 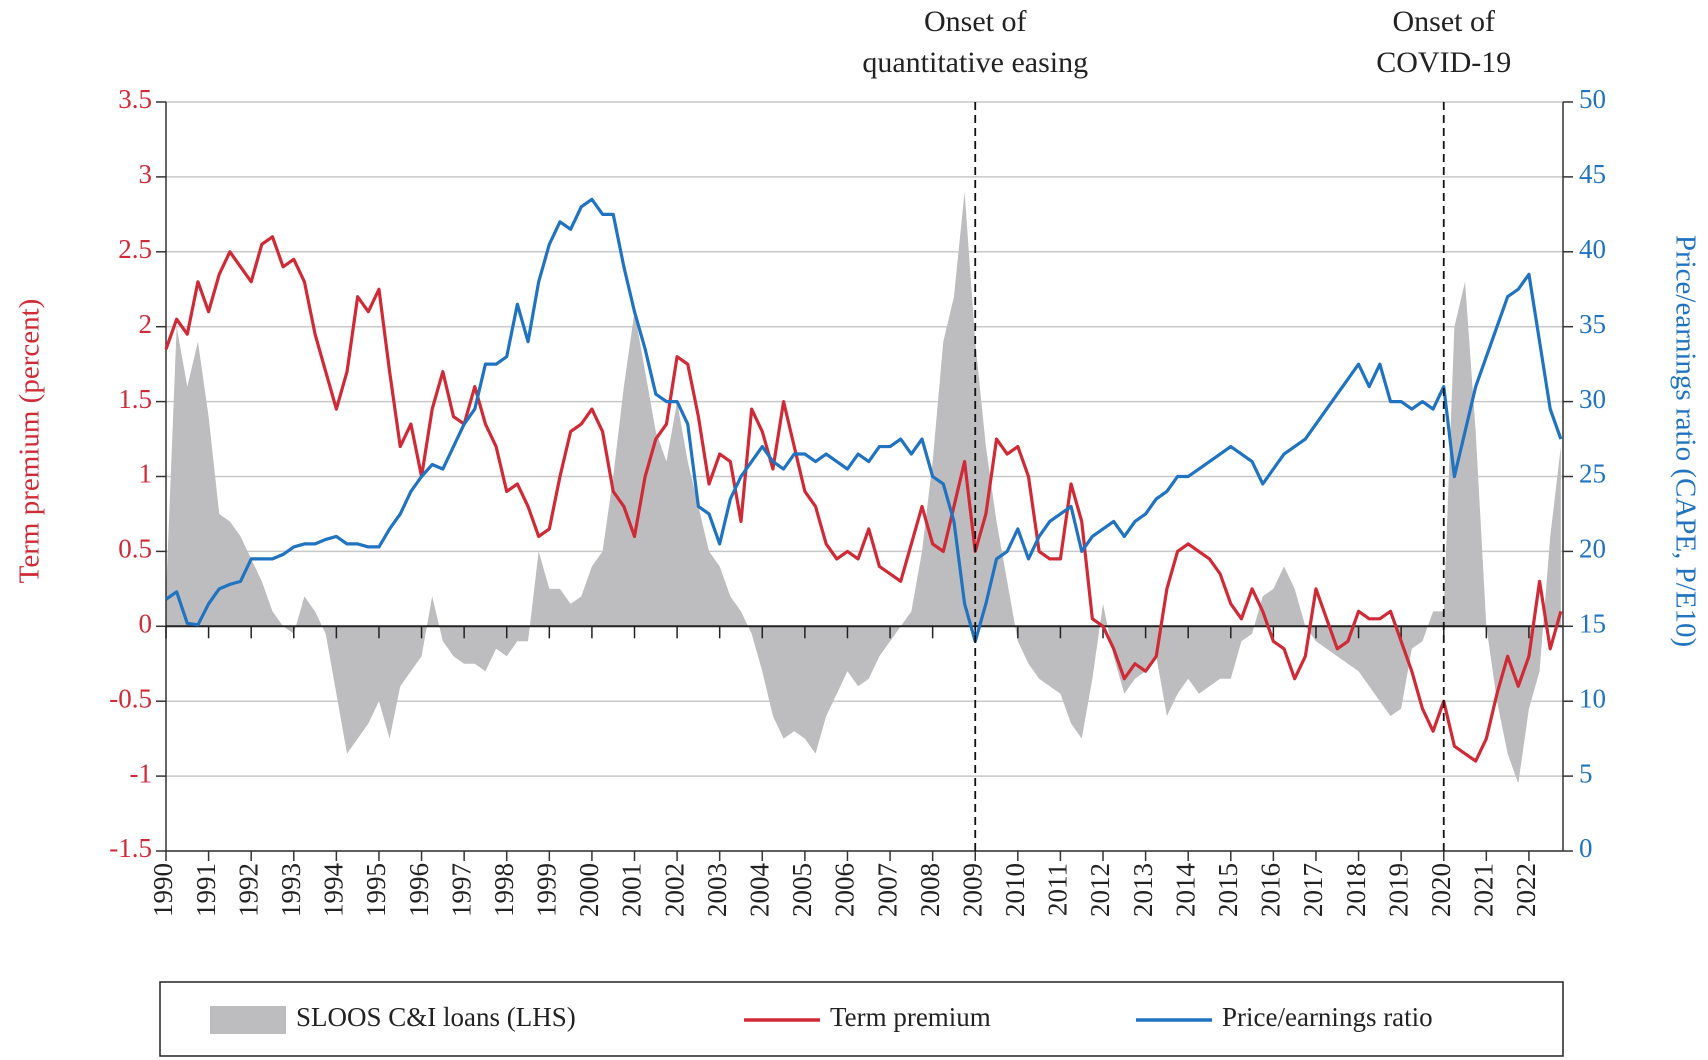 What do you see at coordinates (1185, 890) in the screenshot?
I see `x-tick-label: 2014` at bounding box center [1185, 890].